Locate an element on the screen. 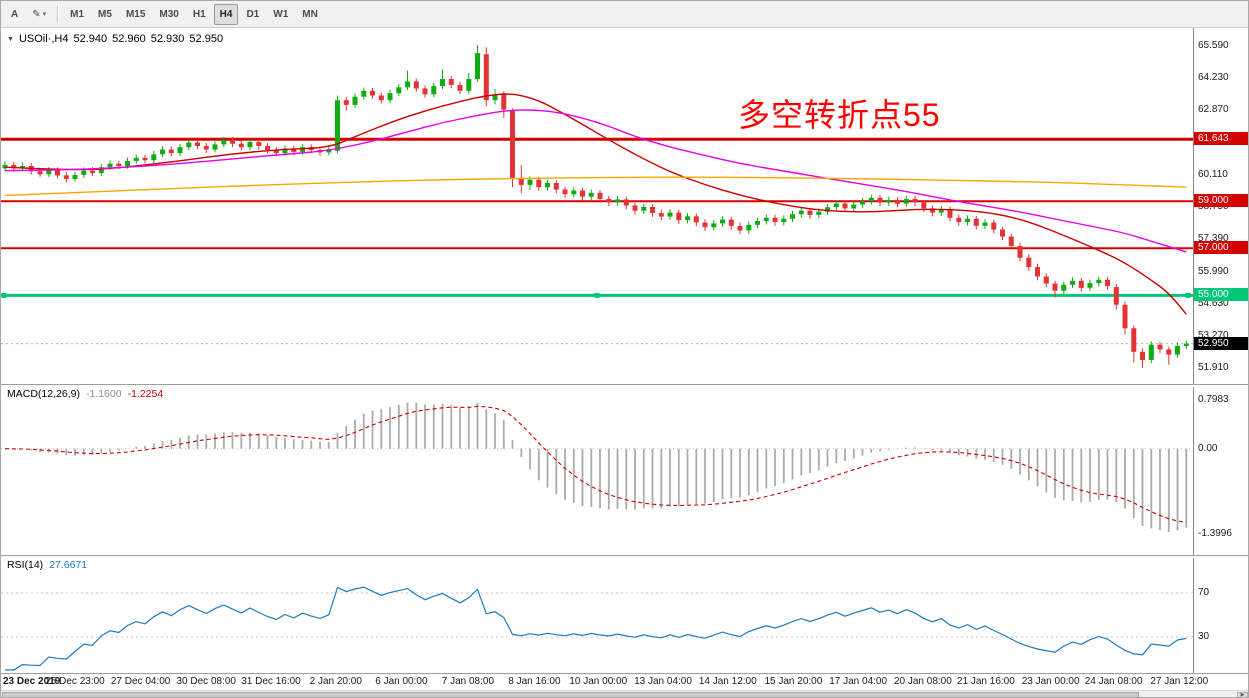  time-axis-label: 31 Dec 16:00 is located at coordinates (271, 681).